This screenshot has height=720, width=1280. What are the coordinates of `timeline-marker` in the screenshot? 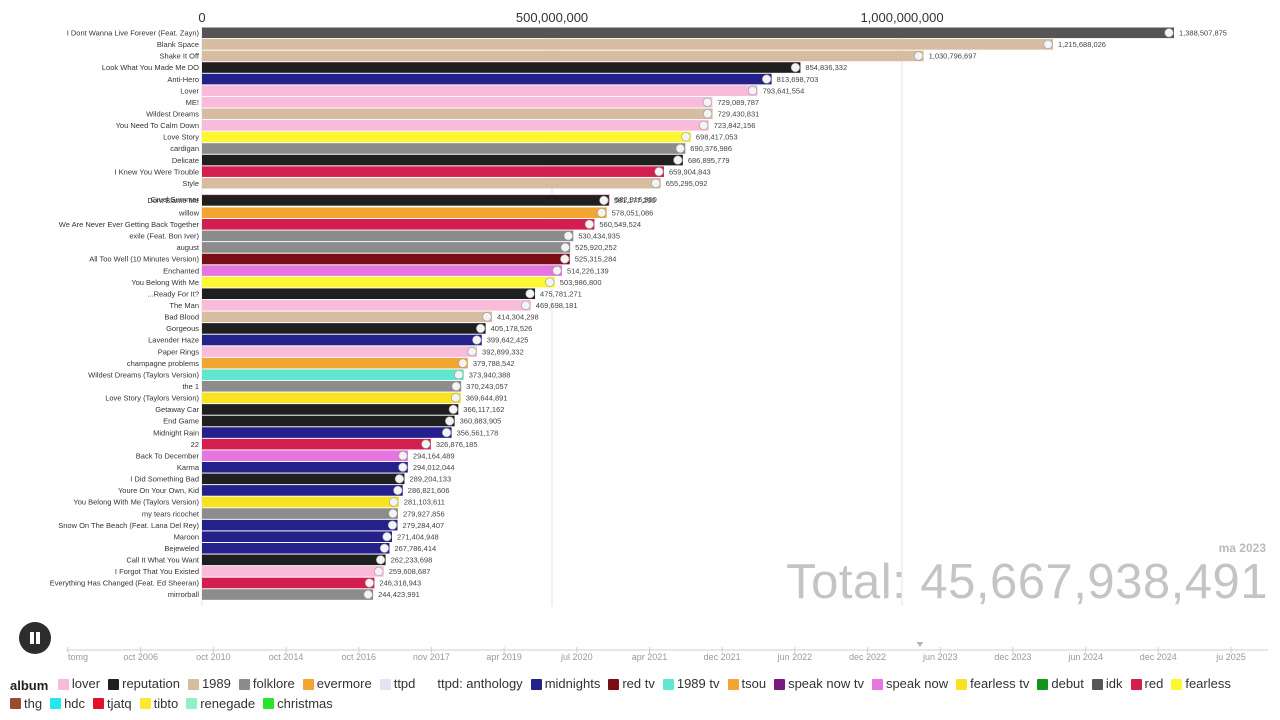 It's located at (920, 644).